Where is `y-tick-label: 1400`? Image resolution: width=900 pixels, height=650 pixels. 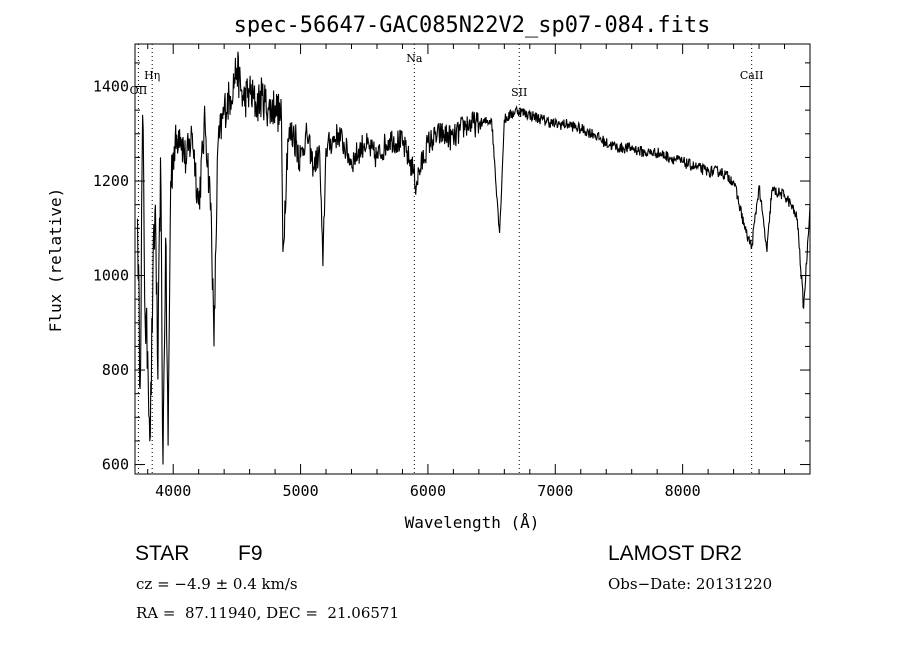
y-tick-label: 1400 is located at coordinates (111, 87).